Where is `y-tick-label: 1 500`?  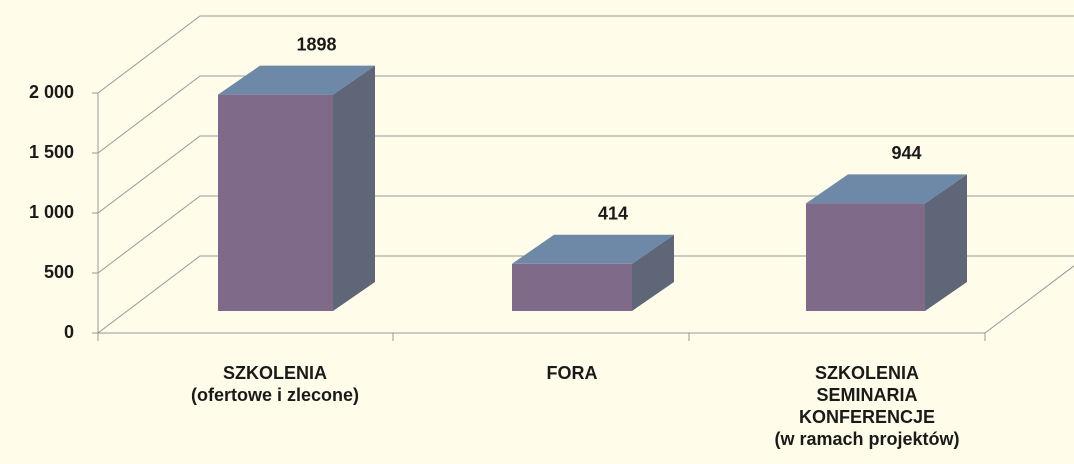
y-tick-label: 1 500 is located at coordinates (51, 152).